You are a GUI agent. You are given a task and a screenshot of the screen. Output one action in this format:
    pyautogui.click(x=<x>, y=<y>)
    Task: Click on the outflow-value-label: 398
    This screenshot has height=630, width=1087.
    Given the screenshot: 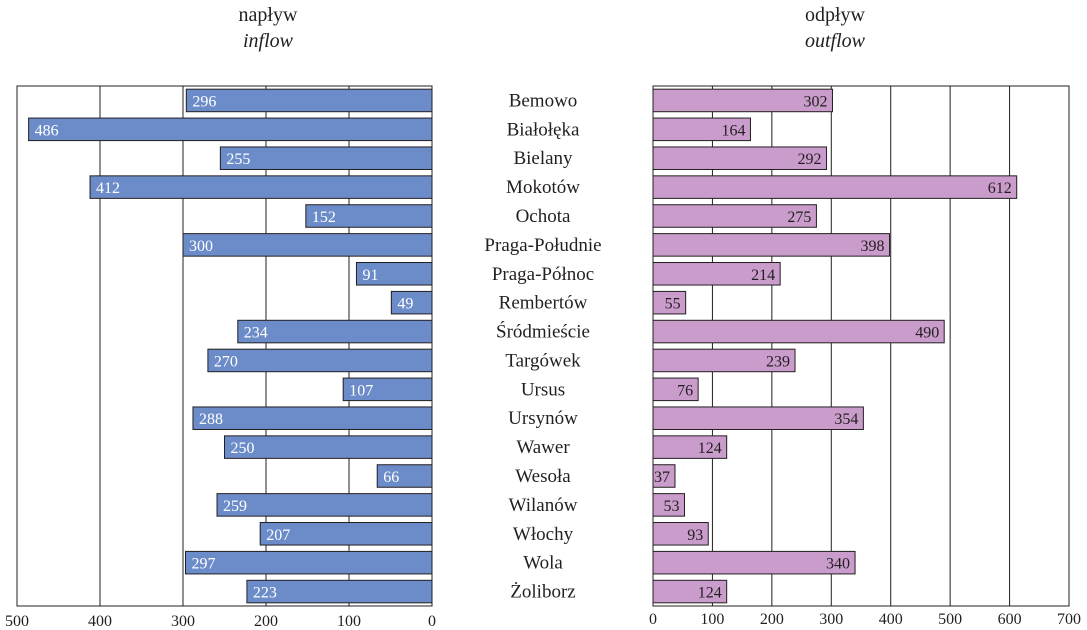 What is the action you would take?
    pyautogui.click(x=873, y=246)
    